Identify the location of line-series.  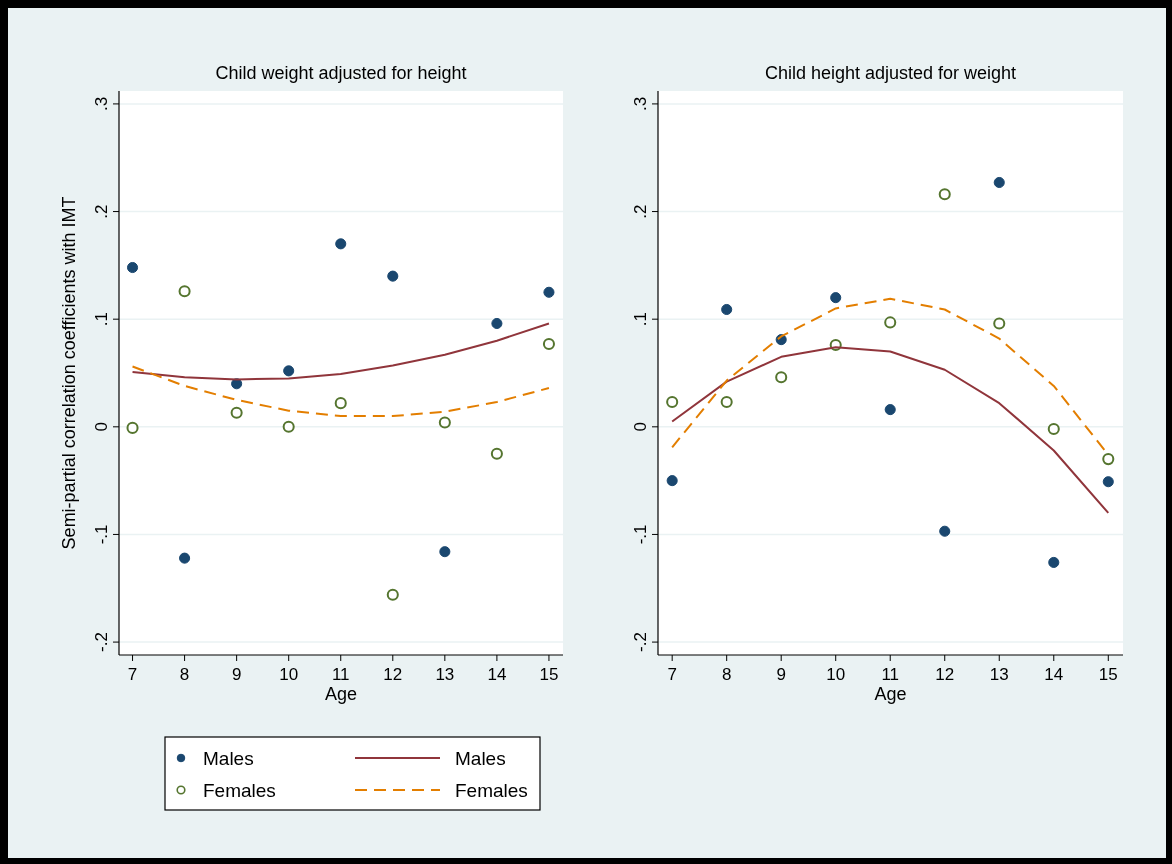
(340, 391).